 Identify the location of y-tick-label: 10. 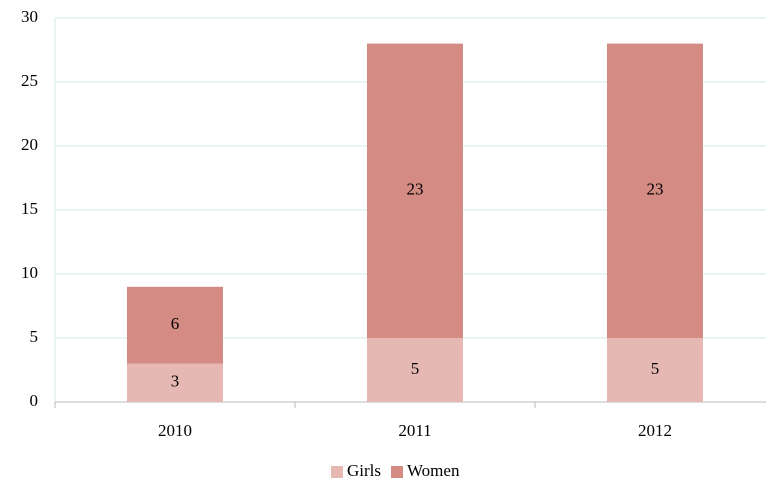
(29, 272).